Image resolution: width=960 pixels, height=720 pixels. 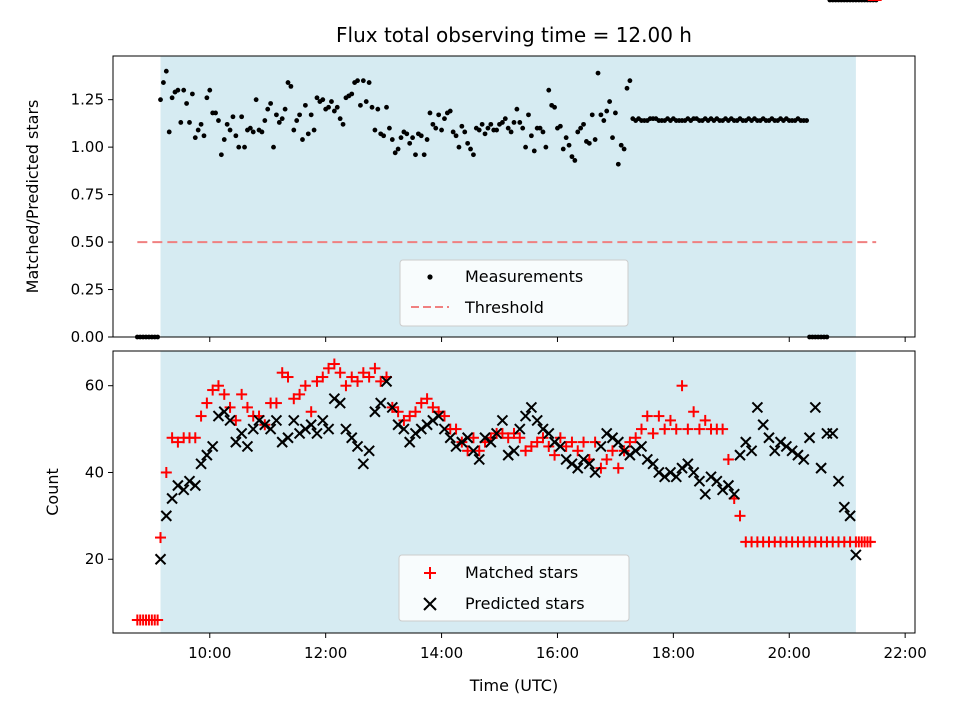 I want to click on x-tick-label: 14:00, so click(x=441, y=653).